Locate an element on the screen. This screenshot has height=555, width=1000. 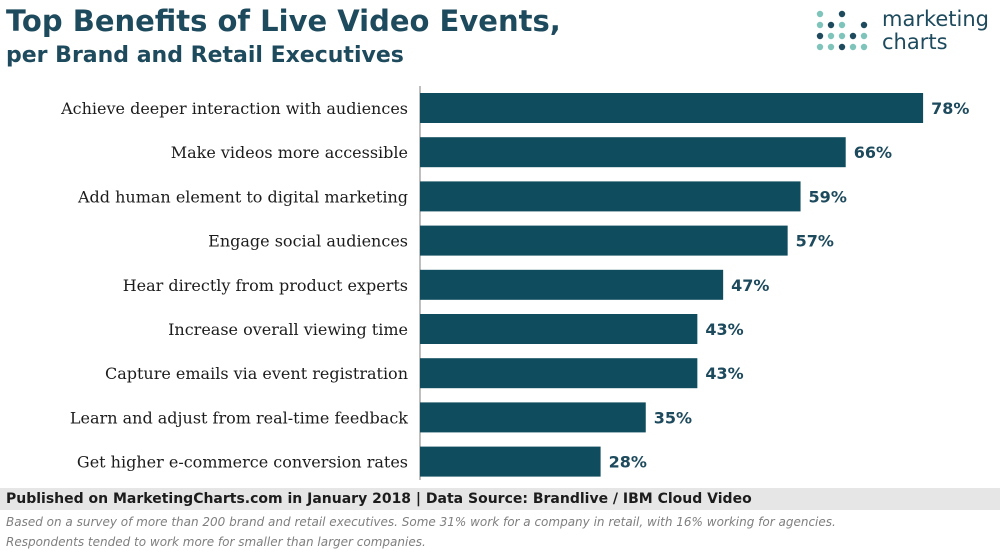
category-label: Hear directly from product experts is located at coordinates (265, 285).